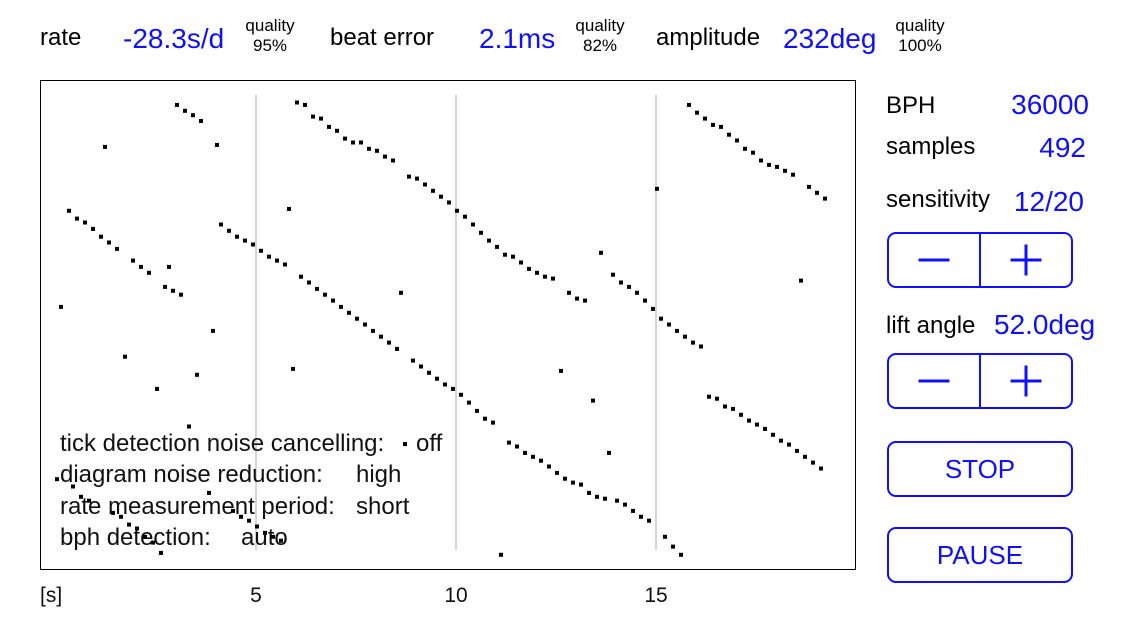 The width and height of the screenshot is (1136, 640). I want to click on bph-label: BPH, so click(911, 105).